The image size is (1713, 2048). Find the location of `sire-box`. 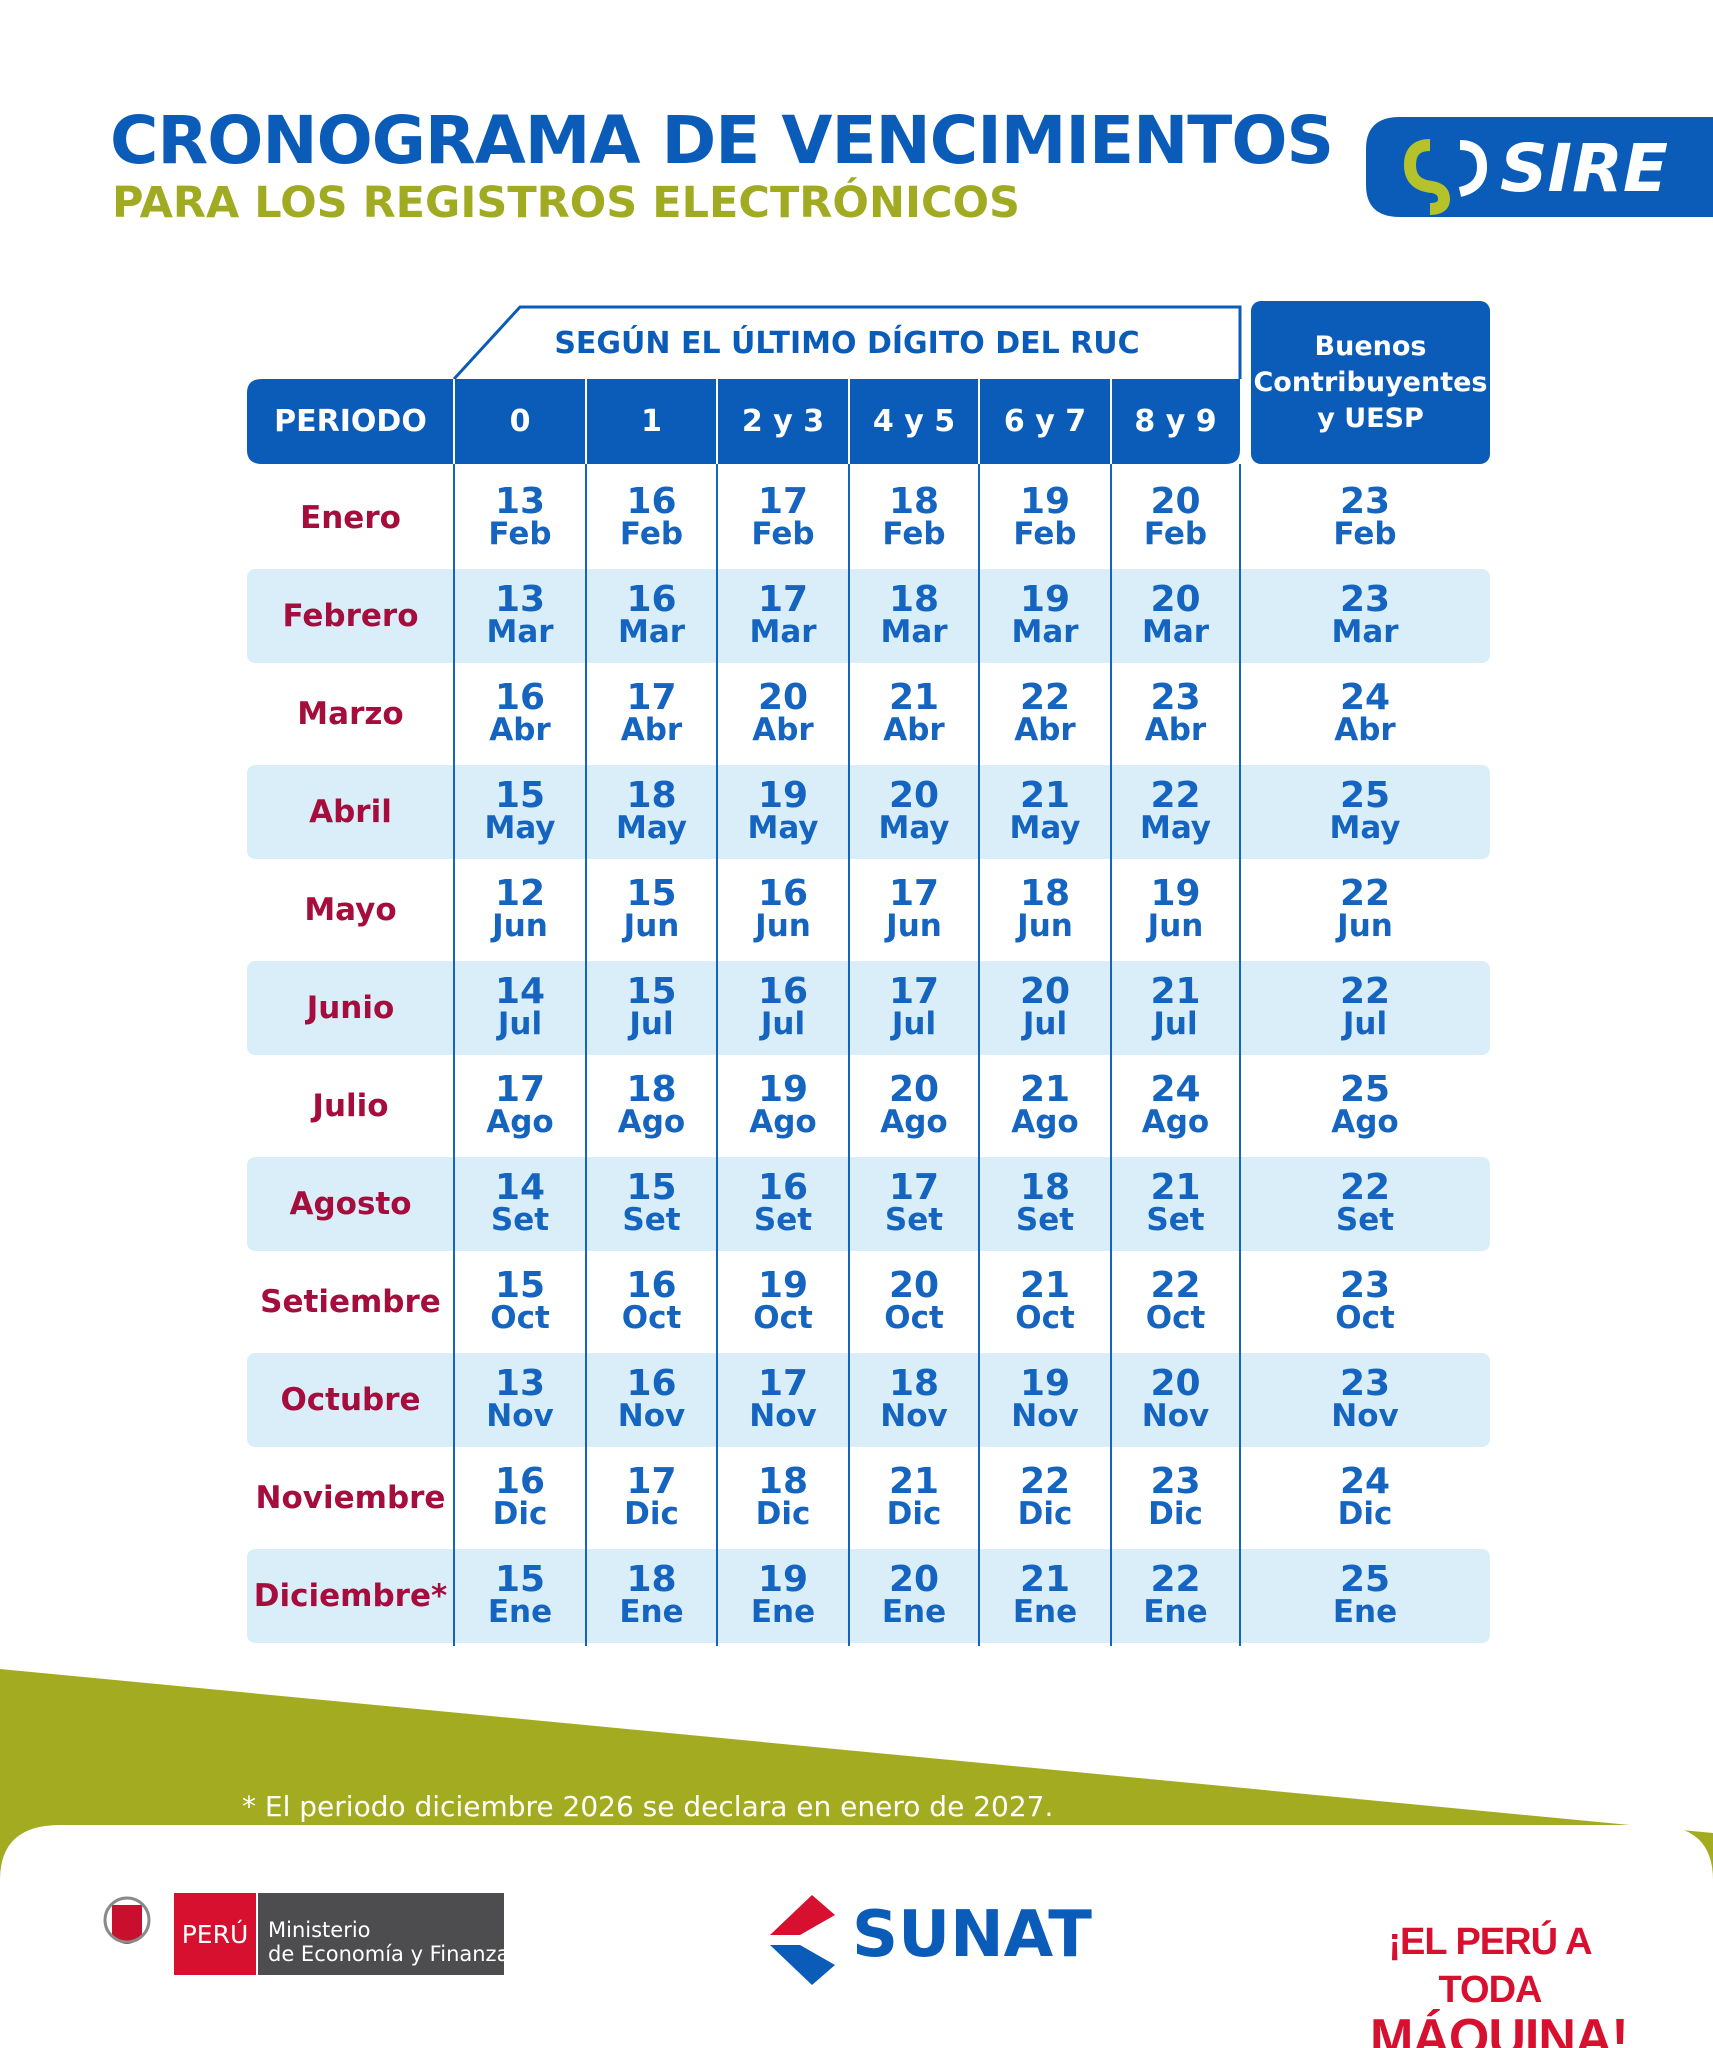

sire-box is located at coordinates (1539, 167).